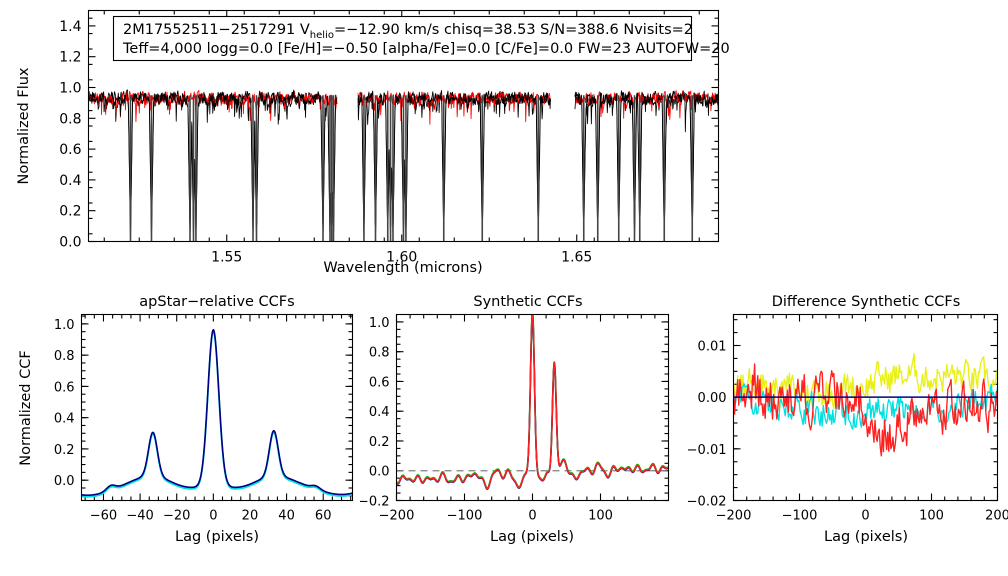 Image resolution: width=1008 pixels, height=576 pixels. What do you see at coordinates (402, 268) in the screenshot?
I see `spectrum-xaxis-label: Wavelength (microns)` at bounding box center [402, 268].